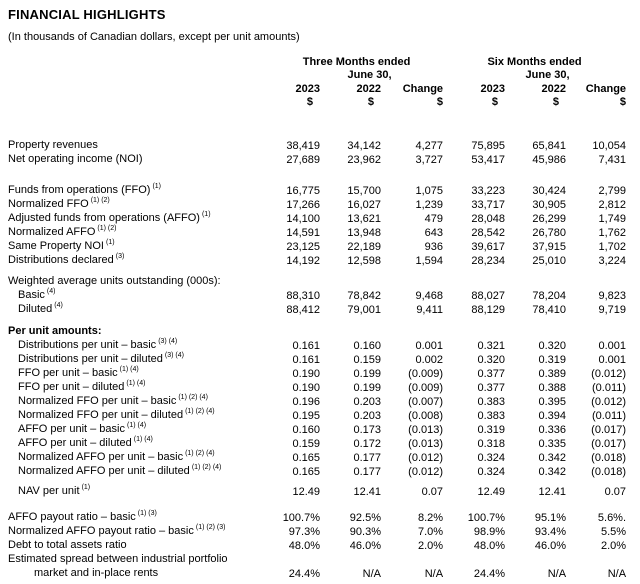  I want to click on value-cell: 16,027, so click(364, 205).